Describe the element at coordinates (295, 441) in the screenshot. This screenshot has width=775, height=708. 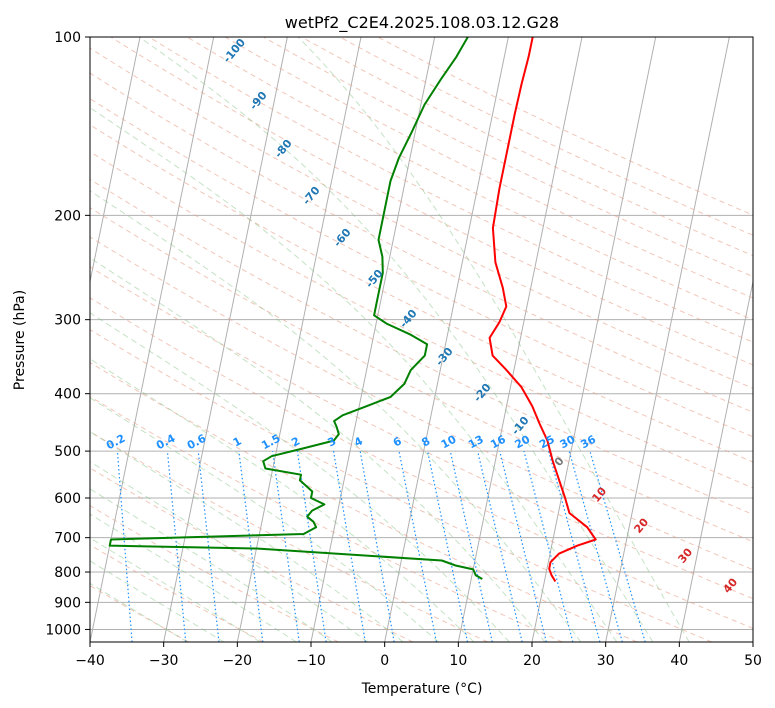
I see `mixing-ratio-label: 2` at that location.